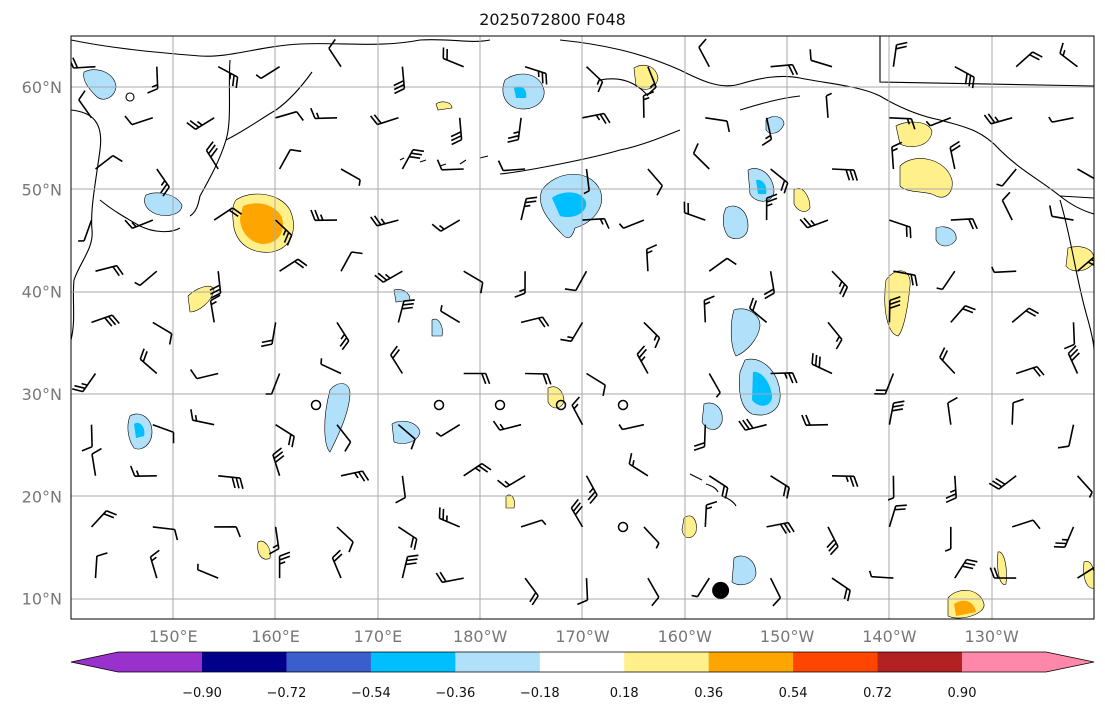 The height and width of the screenshot is (712, 1105). Describe the element at coordinates (287, 693) in the screenshot. I see `colorbar-tick-label: −0.72` at that location.